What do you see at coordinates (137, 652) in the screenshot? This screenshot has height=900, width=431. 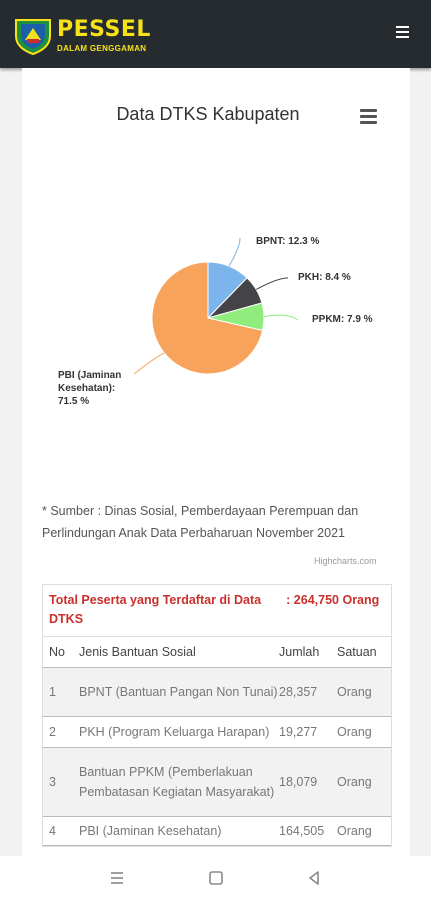 I see `header-jenis: Jenis Bantuan Sosial` at bounding box center [137, 652].